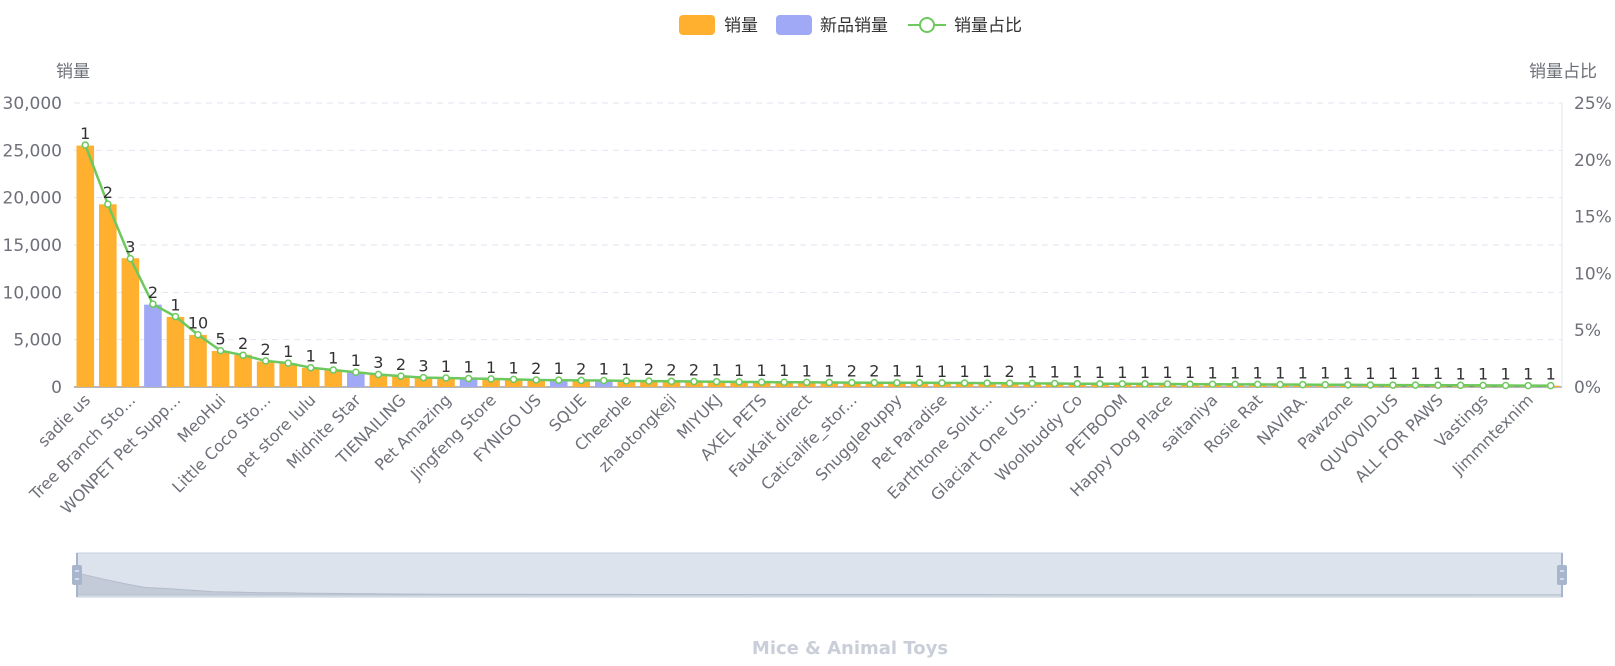 This screenshot has height=666, width=1615. I want to click on datazoom-track, so click(819, 575).